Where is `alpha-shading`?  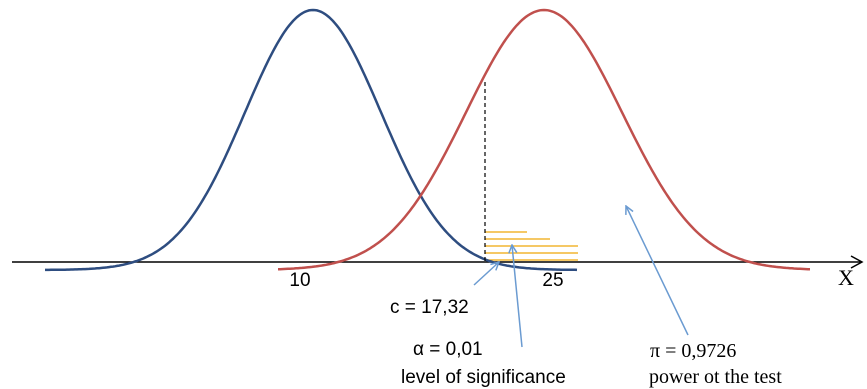 alpha-shading is located at coordinates (531, 246).